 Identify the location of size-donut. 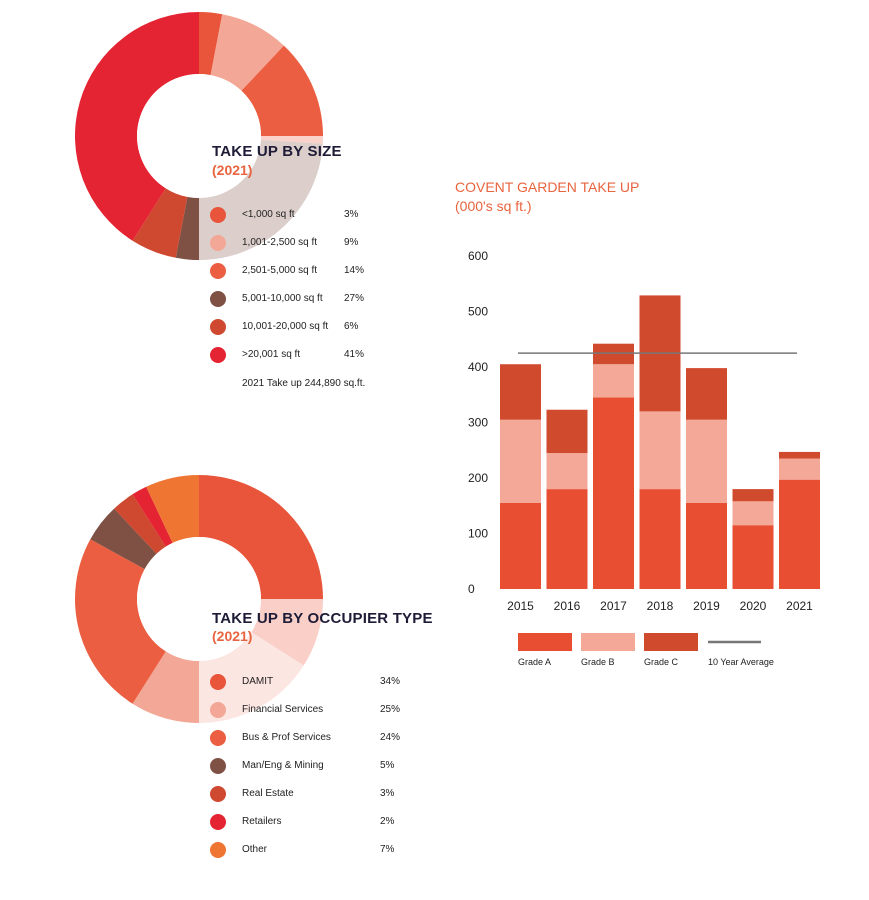
(201, 138).